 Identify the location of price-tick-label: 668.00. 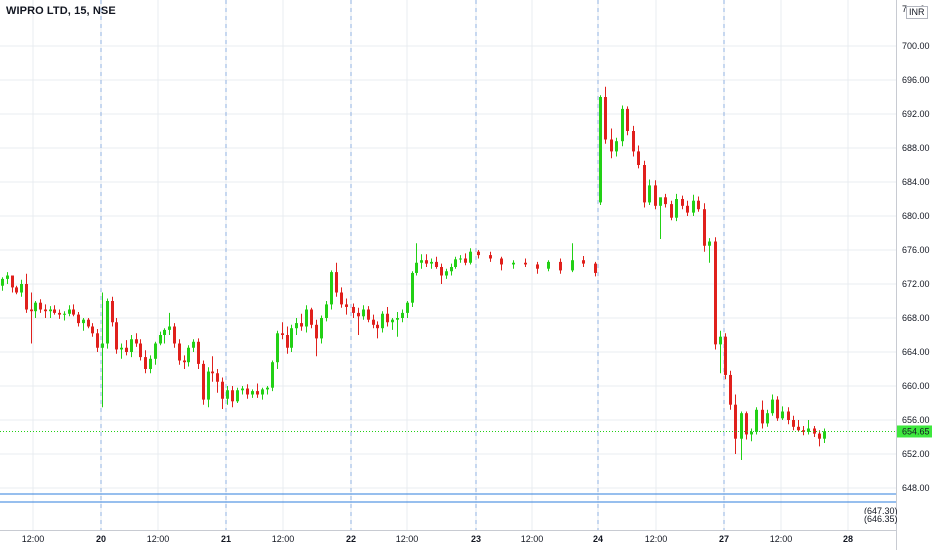
(916, 318).